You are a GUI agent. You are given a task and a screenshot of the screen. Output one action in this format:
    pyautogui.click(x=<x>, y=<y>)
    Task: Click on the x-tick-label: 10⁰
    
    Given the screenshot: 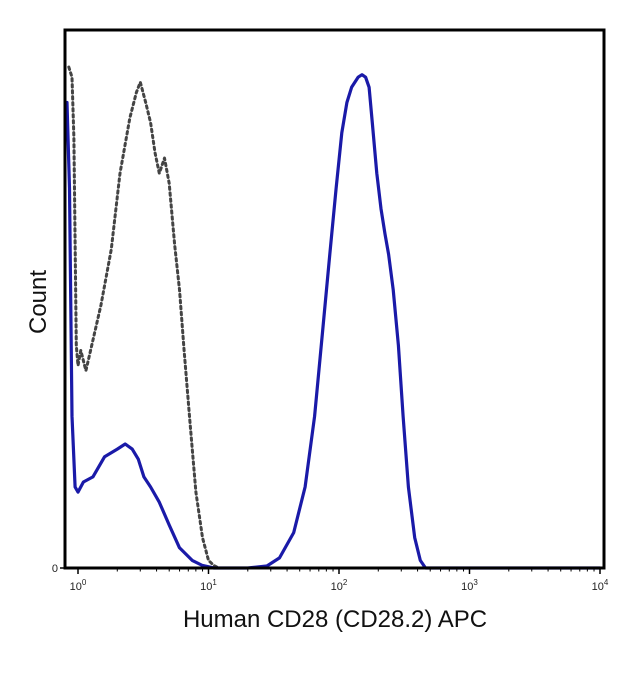 What is the action you would take?
    pyautogui.click(x=78, y=585)
    